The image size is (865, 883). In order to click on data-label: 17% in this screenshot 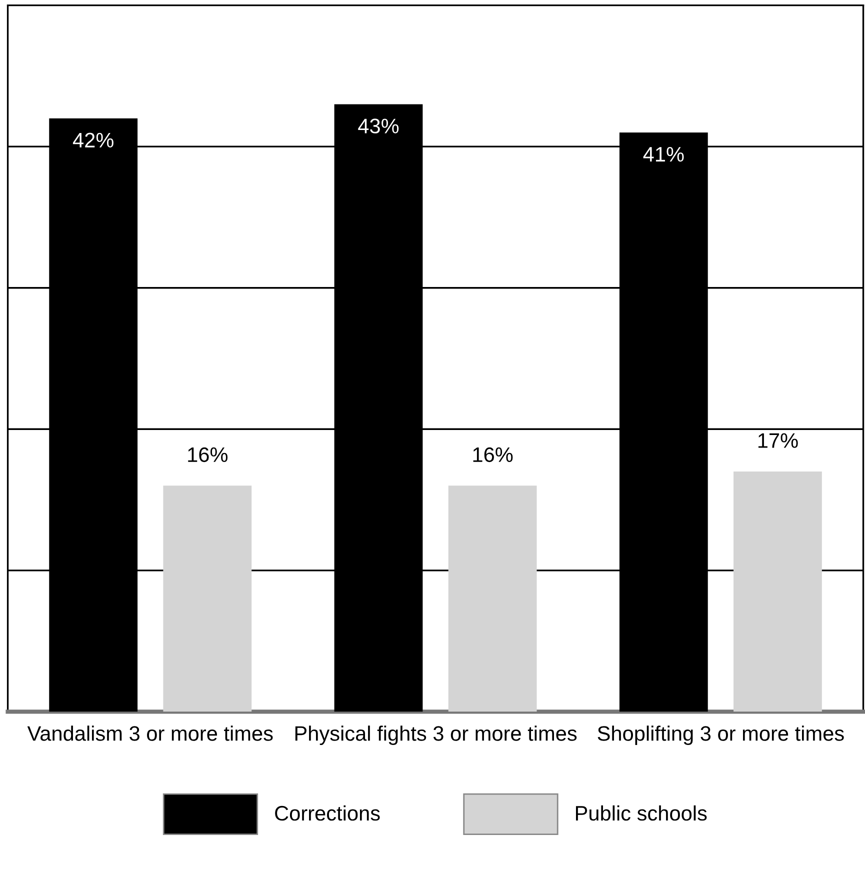, I will do `click(778, 440)`.